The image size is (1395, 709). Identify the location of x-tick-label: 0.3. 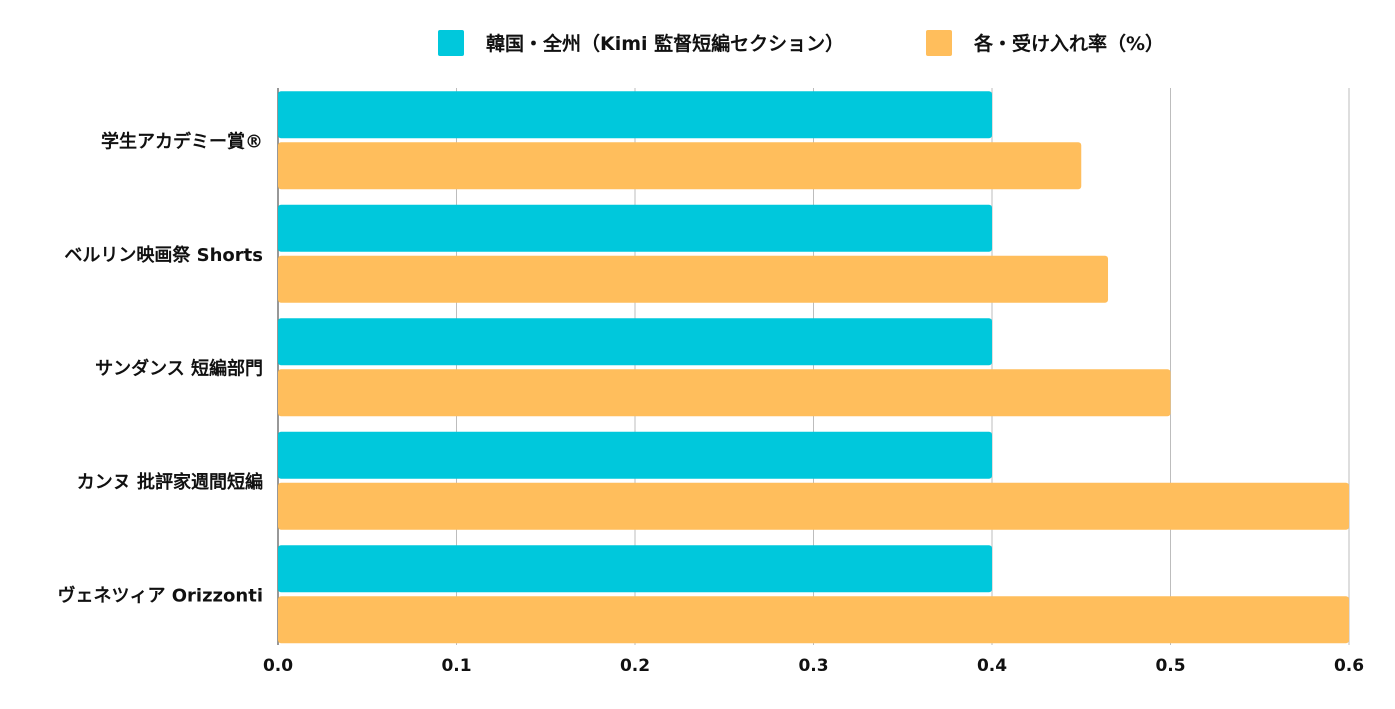
(813, 666).